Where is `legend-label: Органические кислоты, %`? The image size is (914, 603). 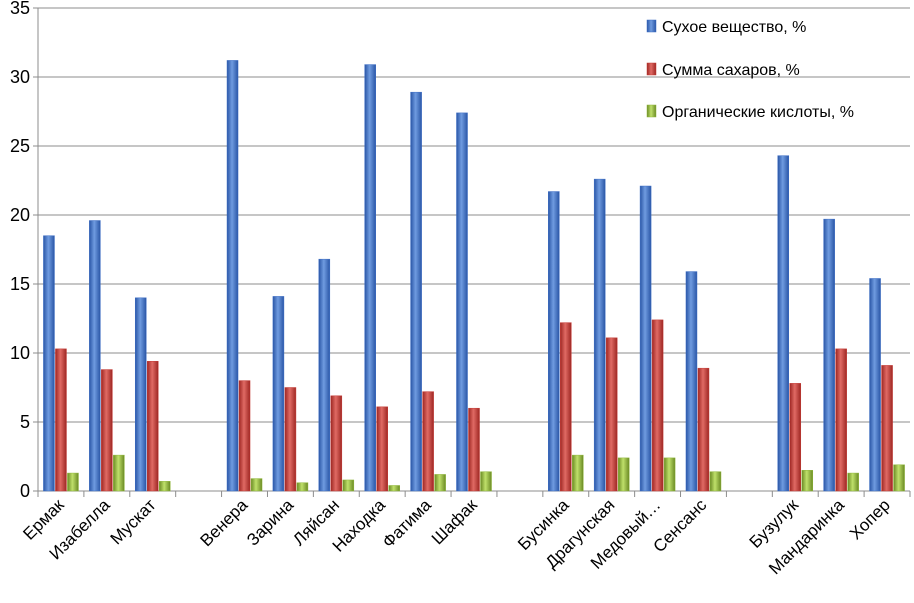 legend-label: Органические кислоты, % is located at coordinates (758, 112).